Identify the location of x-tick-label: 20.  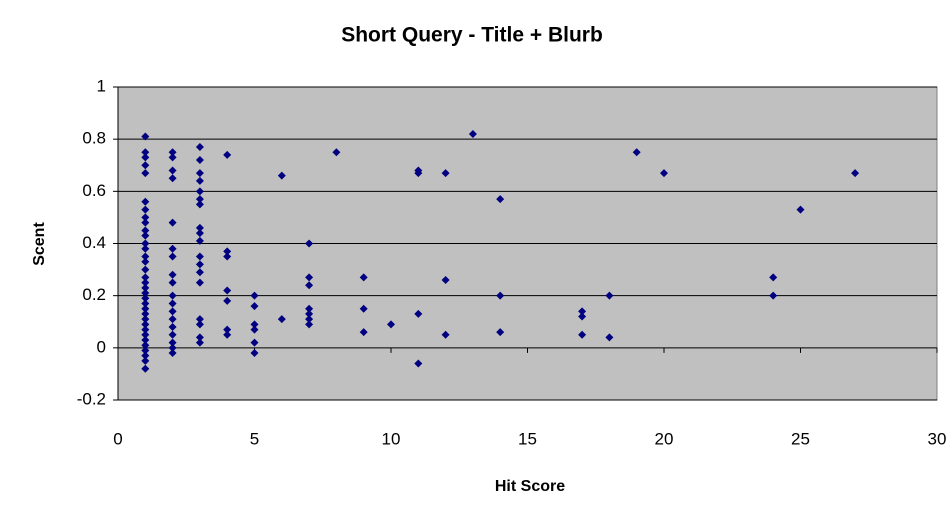
(664, 438).